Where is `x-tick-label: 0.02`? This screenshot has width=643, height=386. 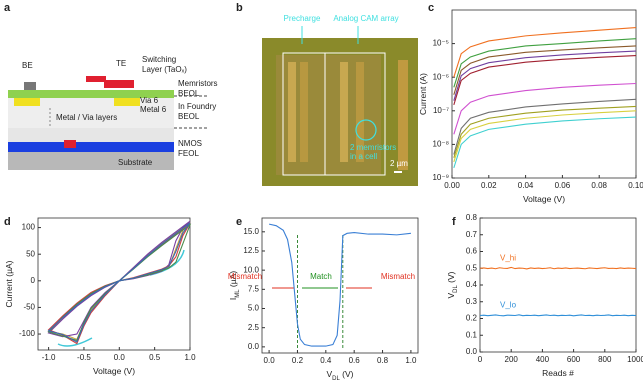 x-tick-label: 0.02 is located at coordinates (489, 185).